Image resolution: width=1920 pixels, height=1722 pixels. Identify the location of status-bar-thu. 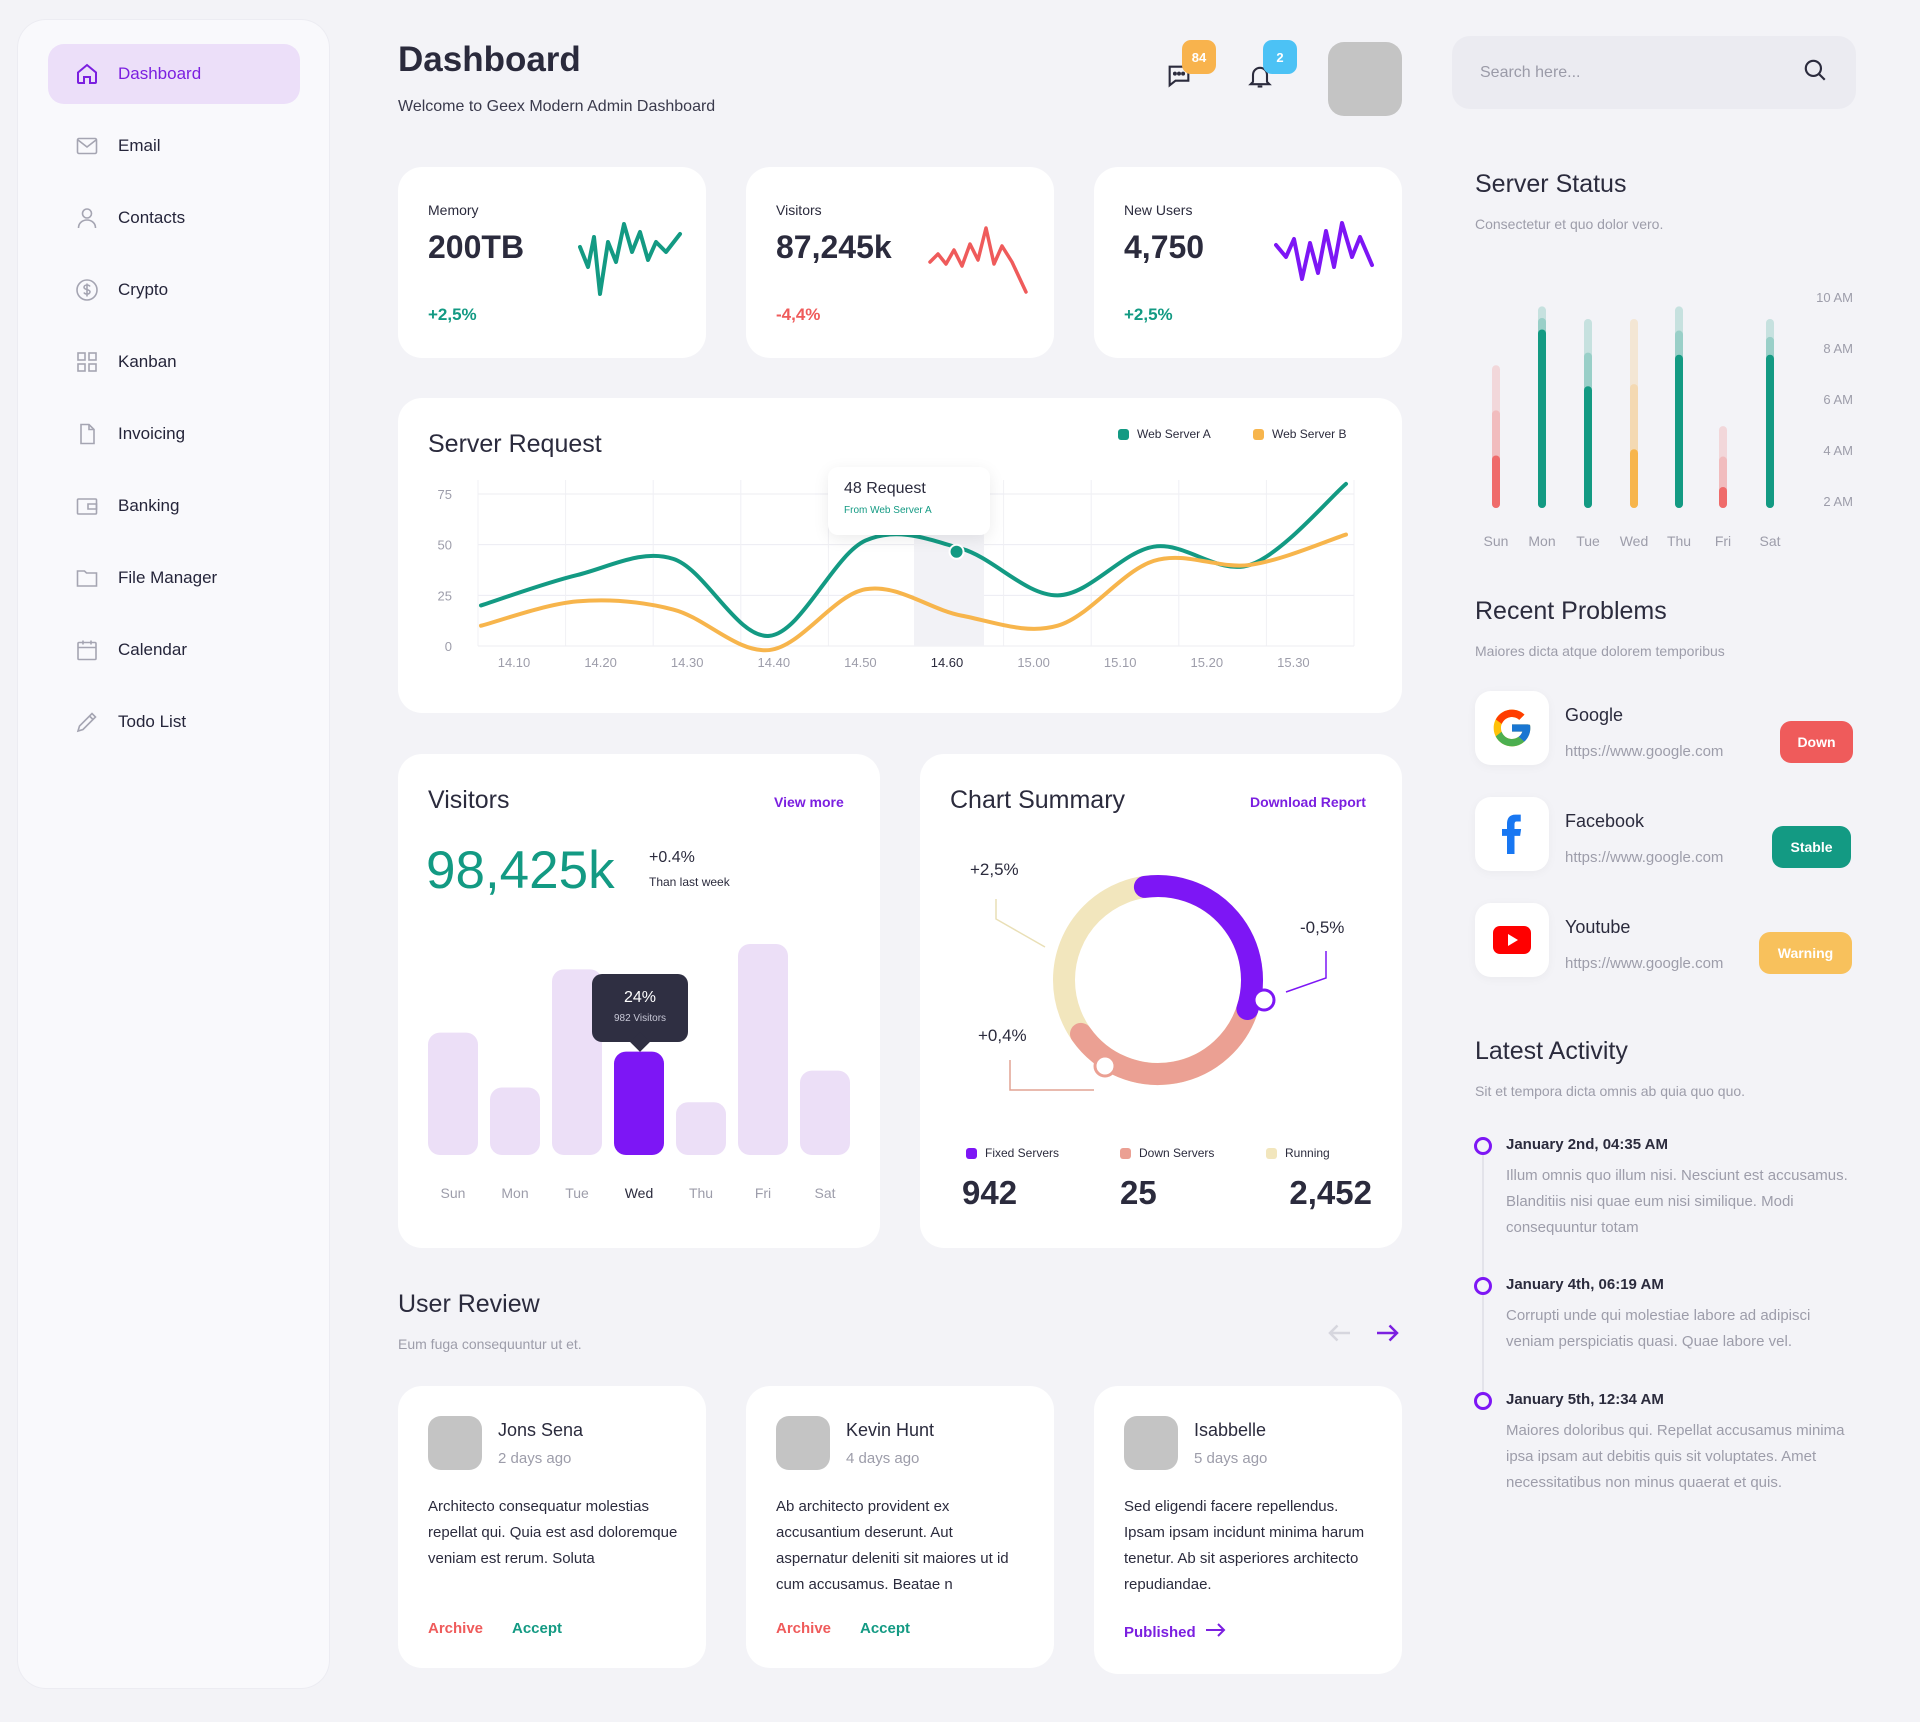
(1679, 431).